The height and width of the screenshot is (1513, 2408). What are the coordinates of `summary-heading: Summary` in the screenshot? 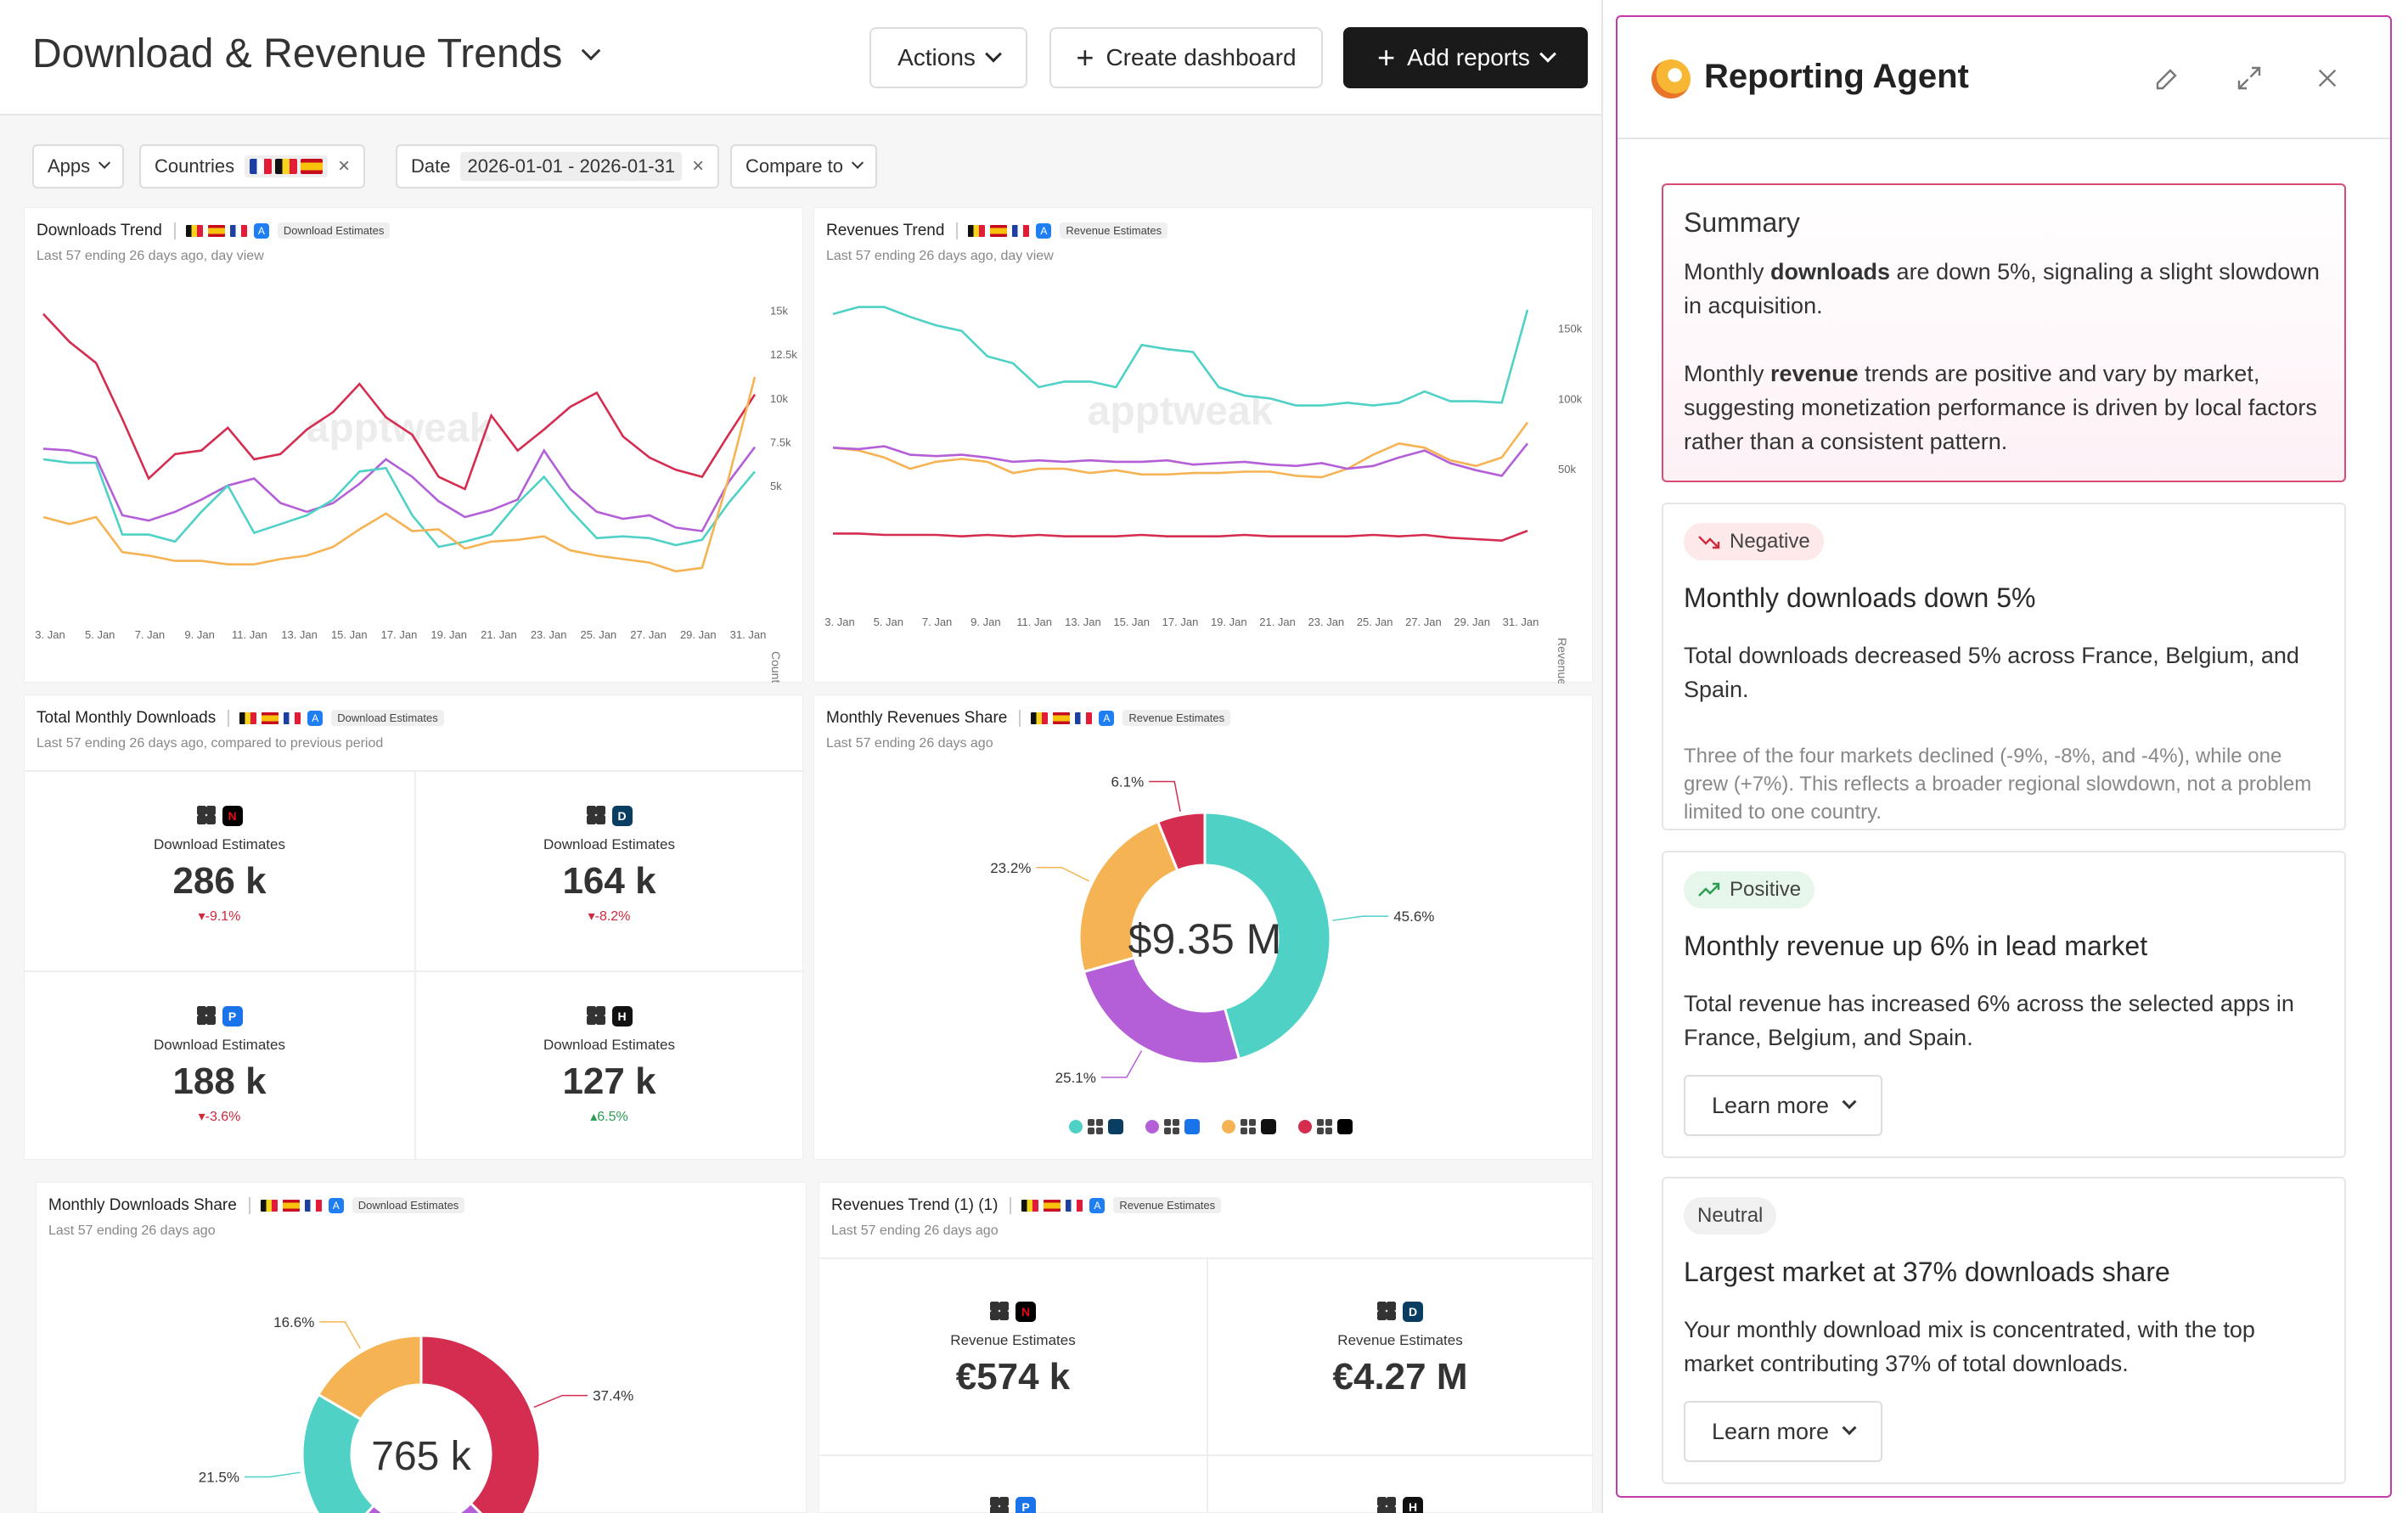 It's located at (1742, 222).